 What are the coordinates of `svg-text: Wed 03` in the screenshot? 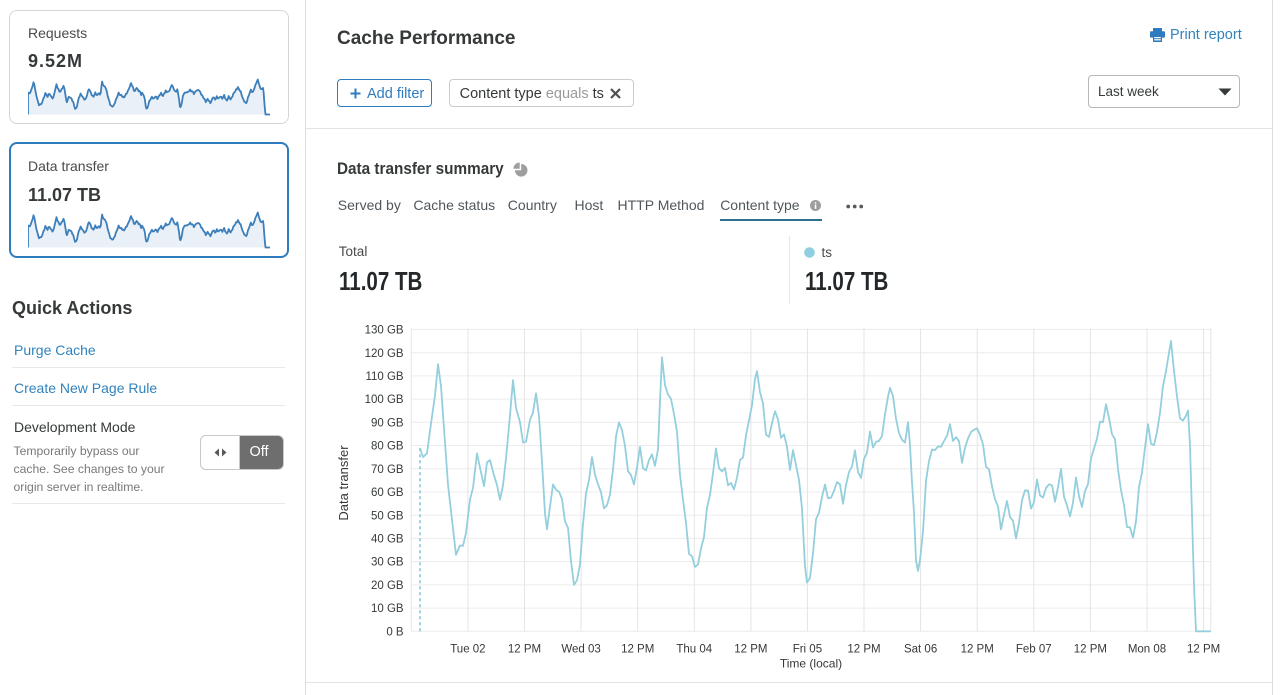 It's located at (580, 650).